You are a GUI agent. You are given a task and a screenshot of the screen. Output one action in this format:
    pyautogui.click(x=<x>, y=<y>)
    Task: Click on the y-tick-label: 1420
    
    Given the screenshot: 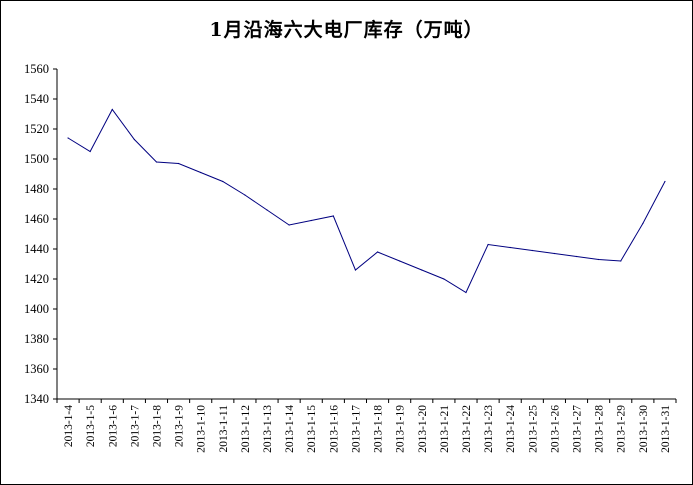 What is the action you would take?
    pyautogui.click(x=36, y=279)
    